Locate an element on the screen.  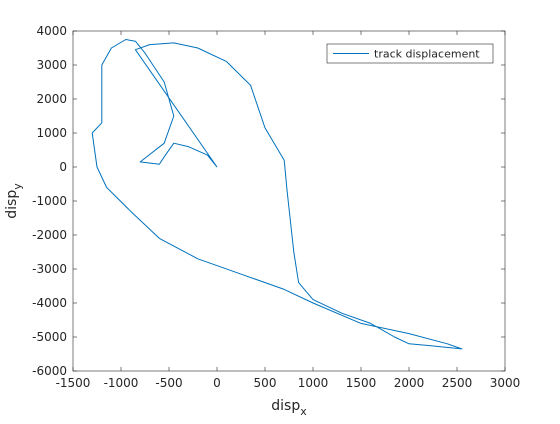
x-axis-label-text: disp is located at coordinates (285, 406).